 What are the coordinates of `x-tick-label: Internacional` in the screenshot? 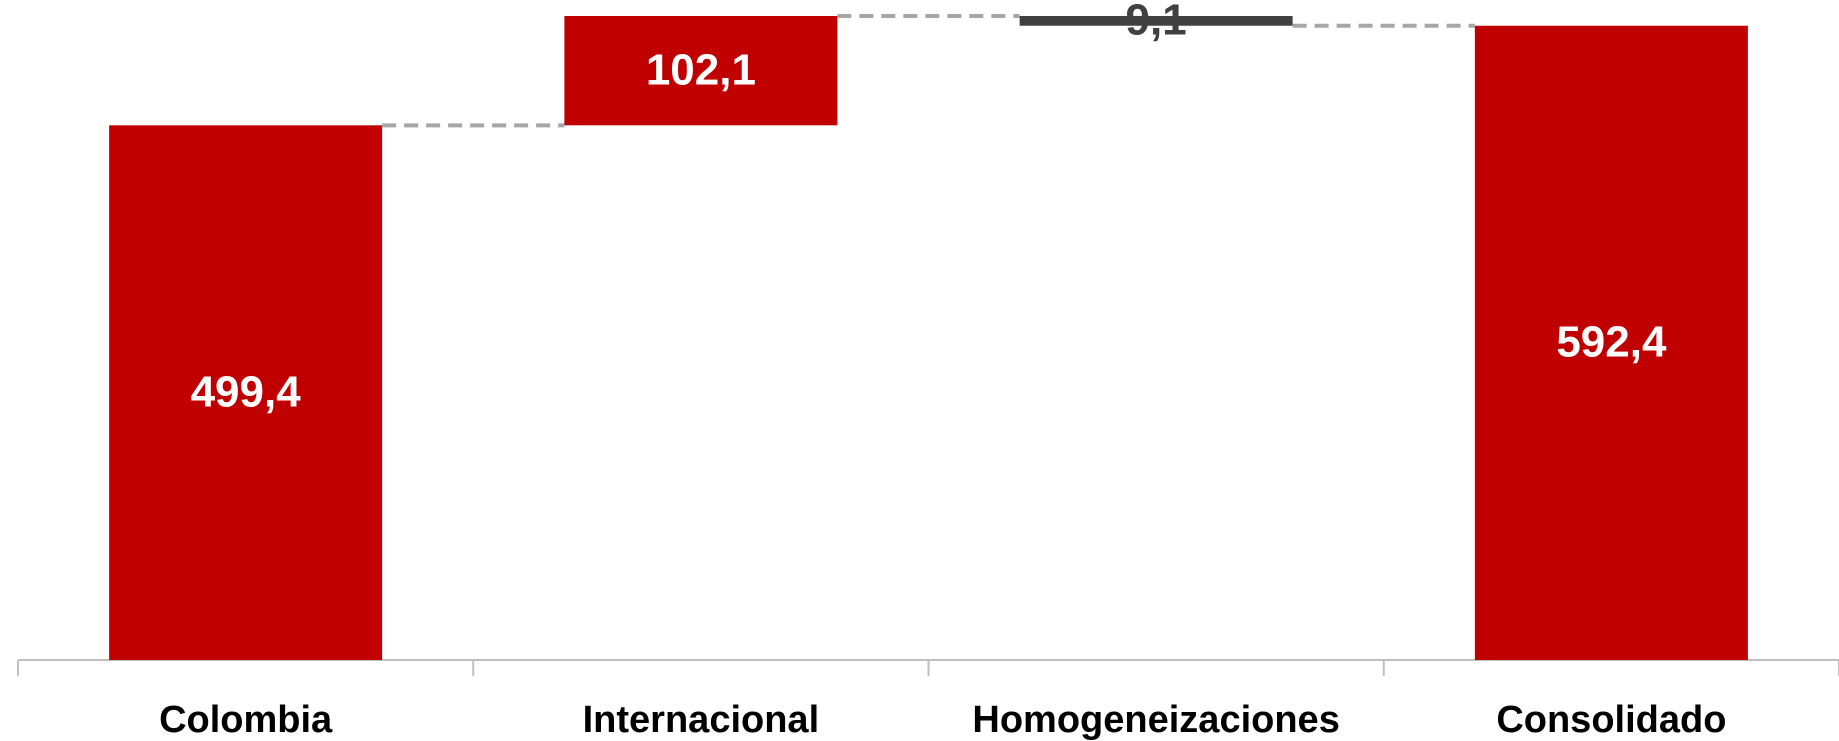 It's located at (701, 720).